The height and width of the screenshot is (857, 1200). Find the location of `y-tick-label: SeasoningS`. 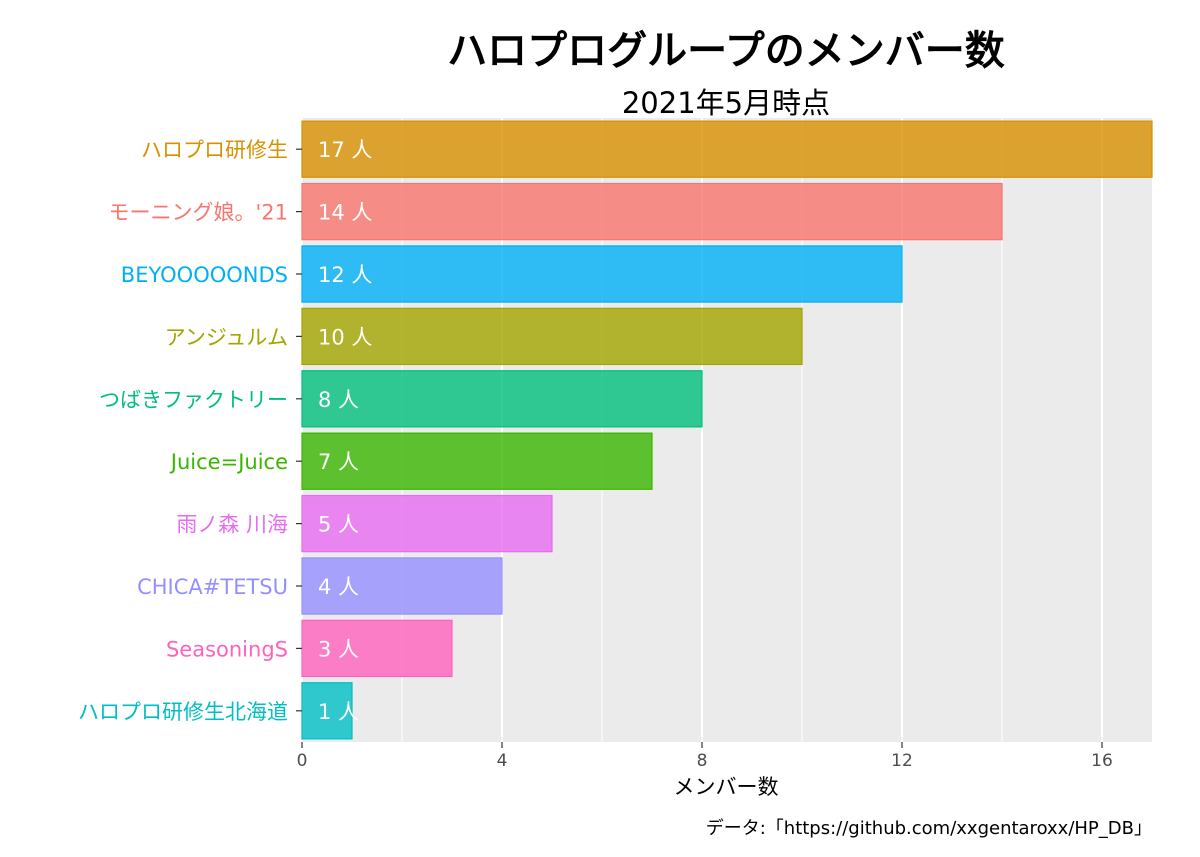

y-tick-label: SeasoningS is located at coordinates (227, 649).